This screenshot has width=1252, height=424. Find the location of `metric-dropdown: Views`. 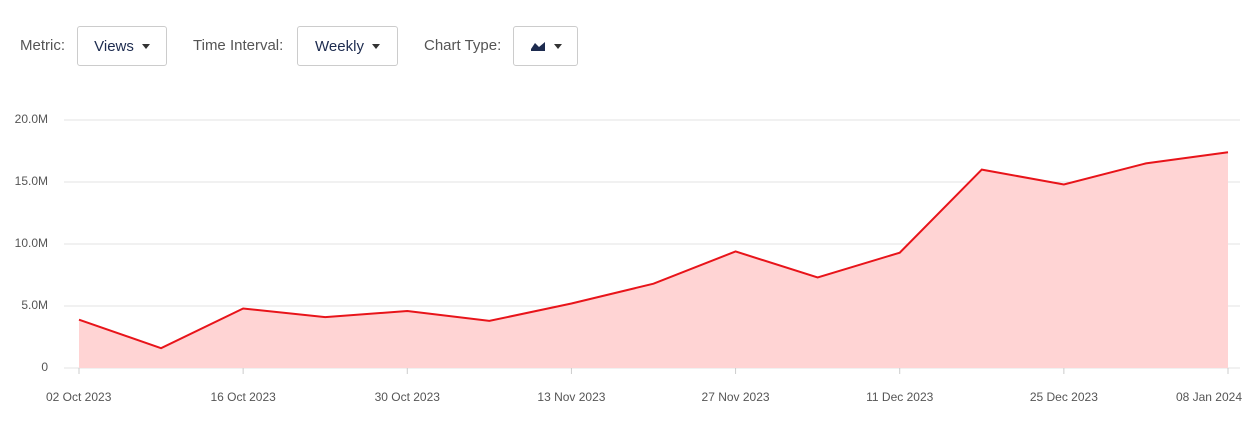

metric-dropdown: Views is located at coordinates (122, 46).